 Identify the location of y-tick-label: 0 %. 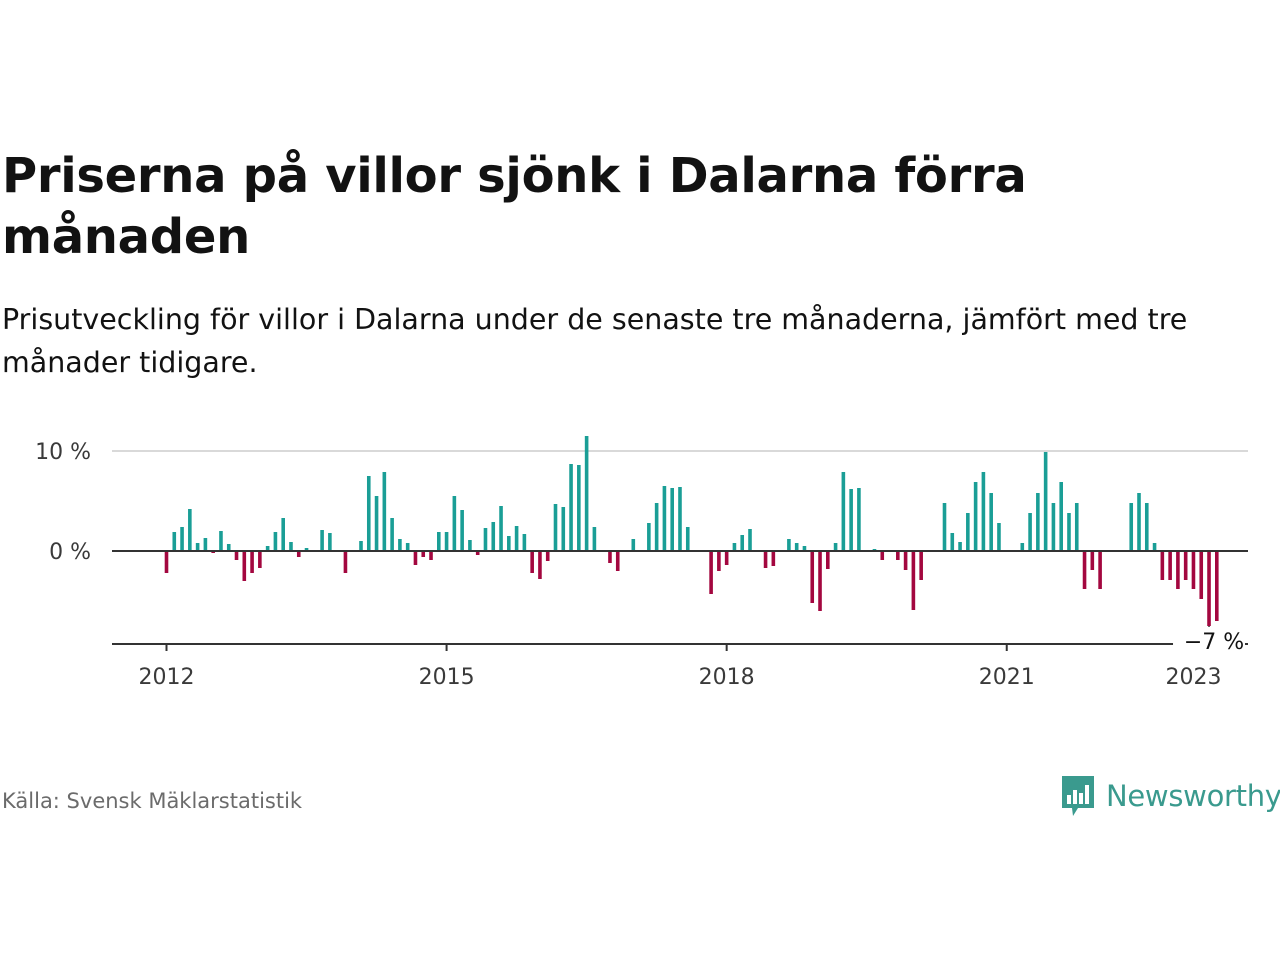
(70, 552).